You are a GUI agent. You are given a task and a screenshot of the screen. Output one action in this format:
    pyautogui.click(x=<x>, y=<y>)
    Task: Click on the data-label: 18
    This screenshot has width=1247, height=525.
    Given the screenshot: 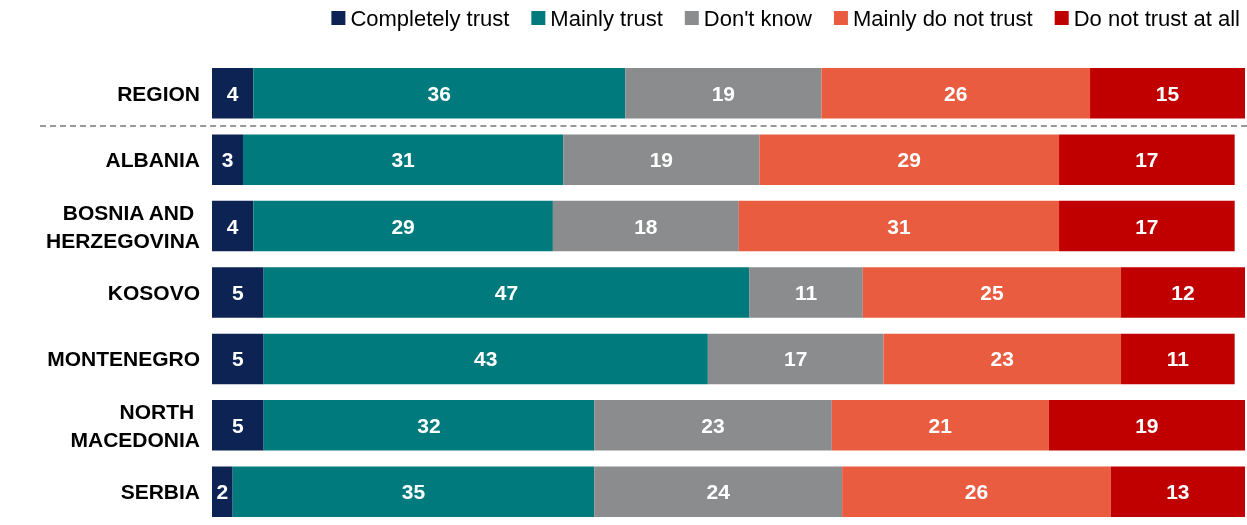 What is the action you would take?
    pyautogui.click(x=646, y=226)
    